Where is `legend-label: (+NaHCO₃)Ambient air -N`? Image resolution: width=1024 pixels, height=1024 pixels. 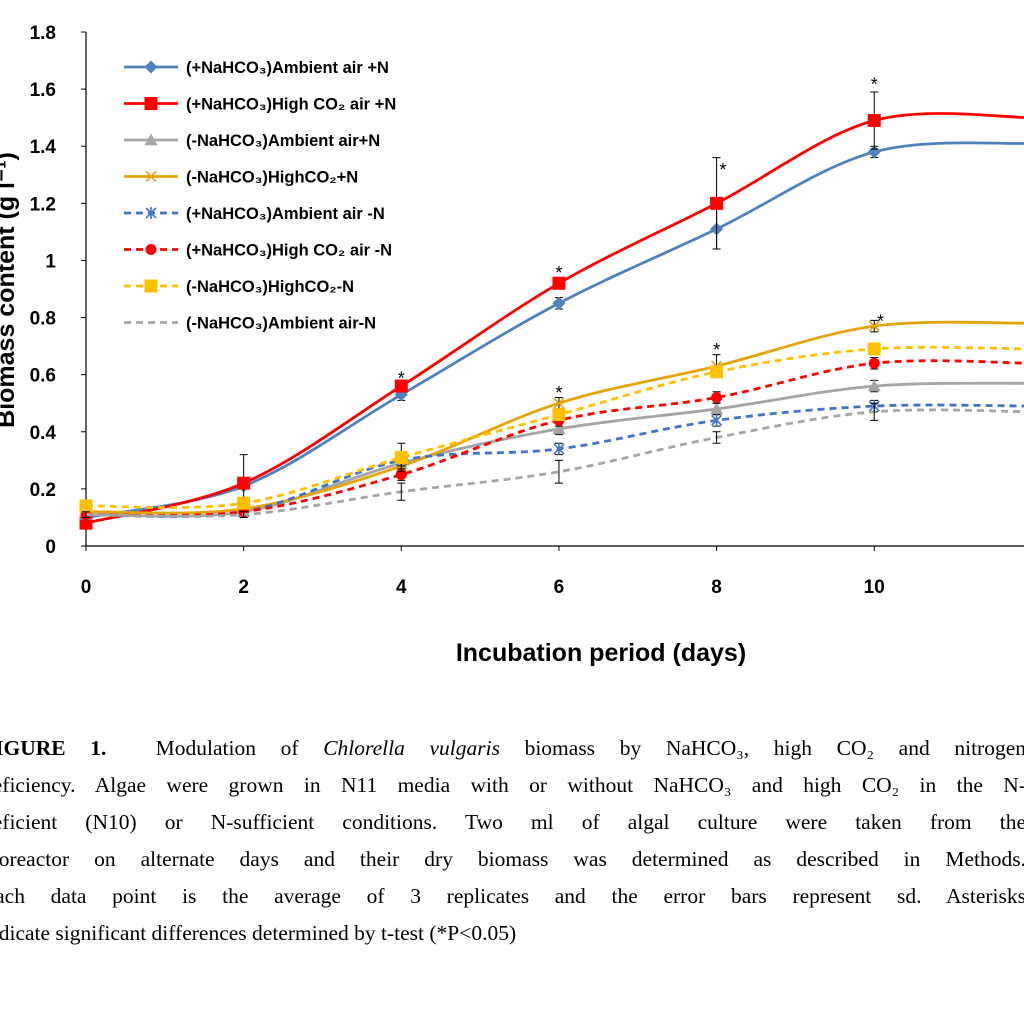
legend-label: (+NaHCO₃)Ambient air -N is located at coordinates (285, 214).